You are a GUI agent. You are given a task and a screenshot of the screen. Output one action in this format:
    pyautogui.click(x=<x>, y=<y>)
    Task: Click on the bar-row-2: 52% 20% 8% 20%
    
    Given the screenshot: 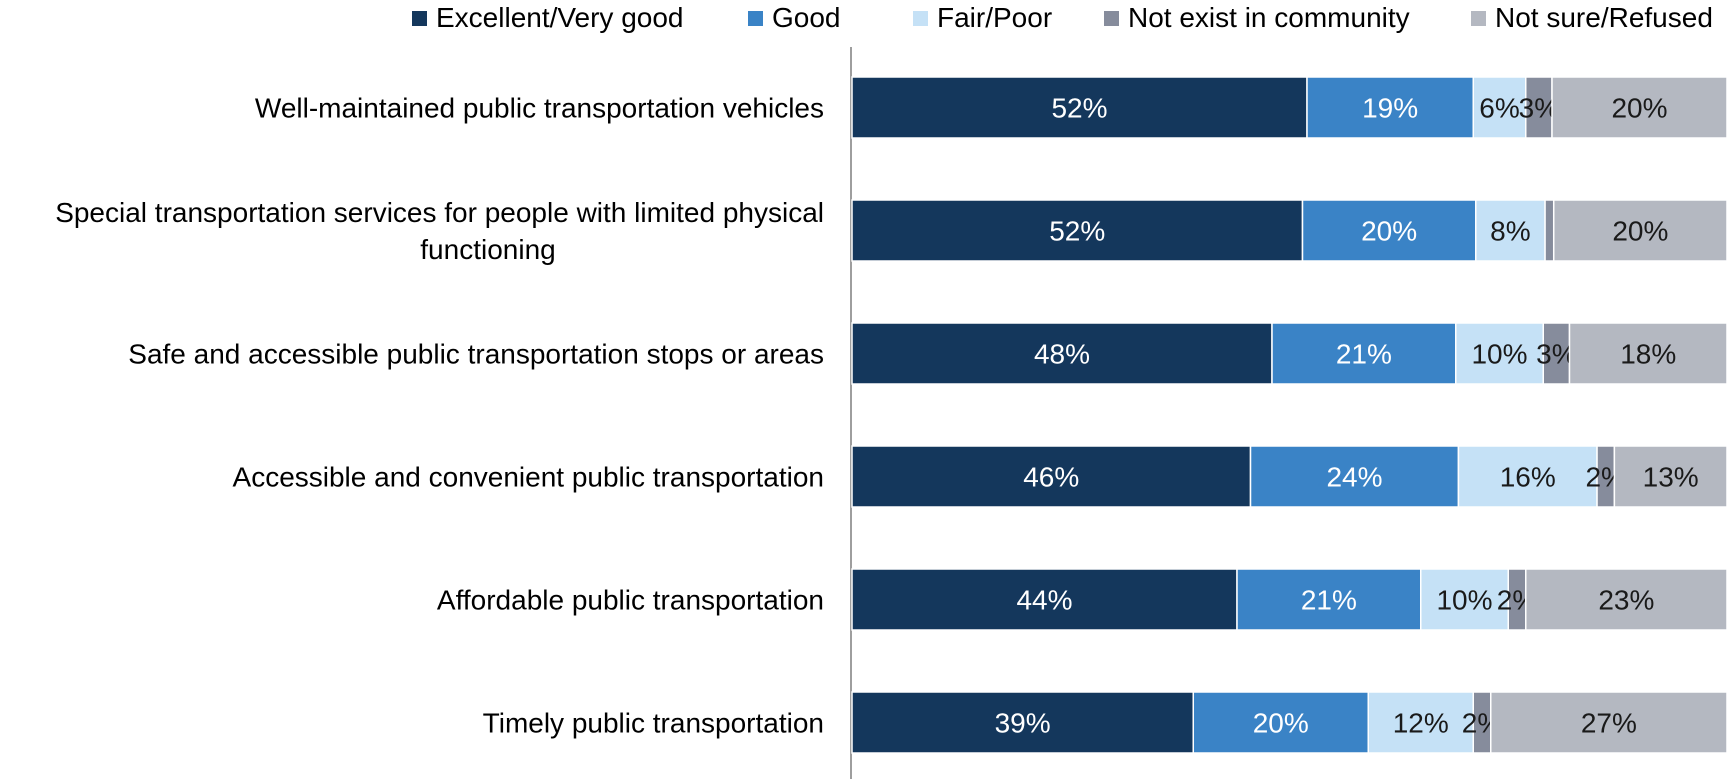 What is the action you would take?
    pyautogui.click(x=1289, y=230)
    